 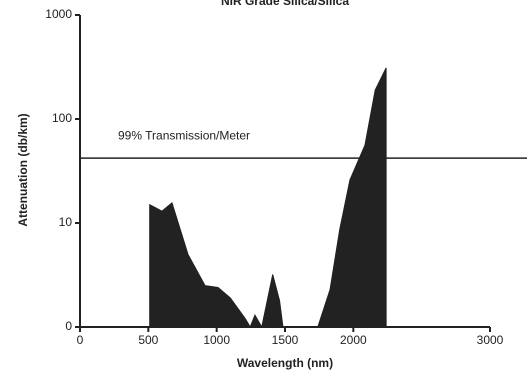 I want to click on x-tick-label: 500, so click(x=148, y=340).